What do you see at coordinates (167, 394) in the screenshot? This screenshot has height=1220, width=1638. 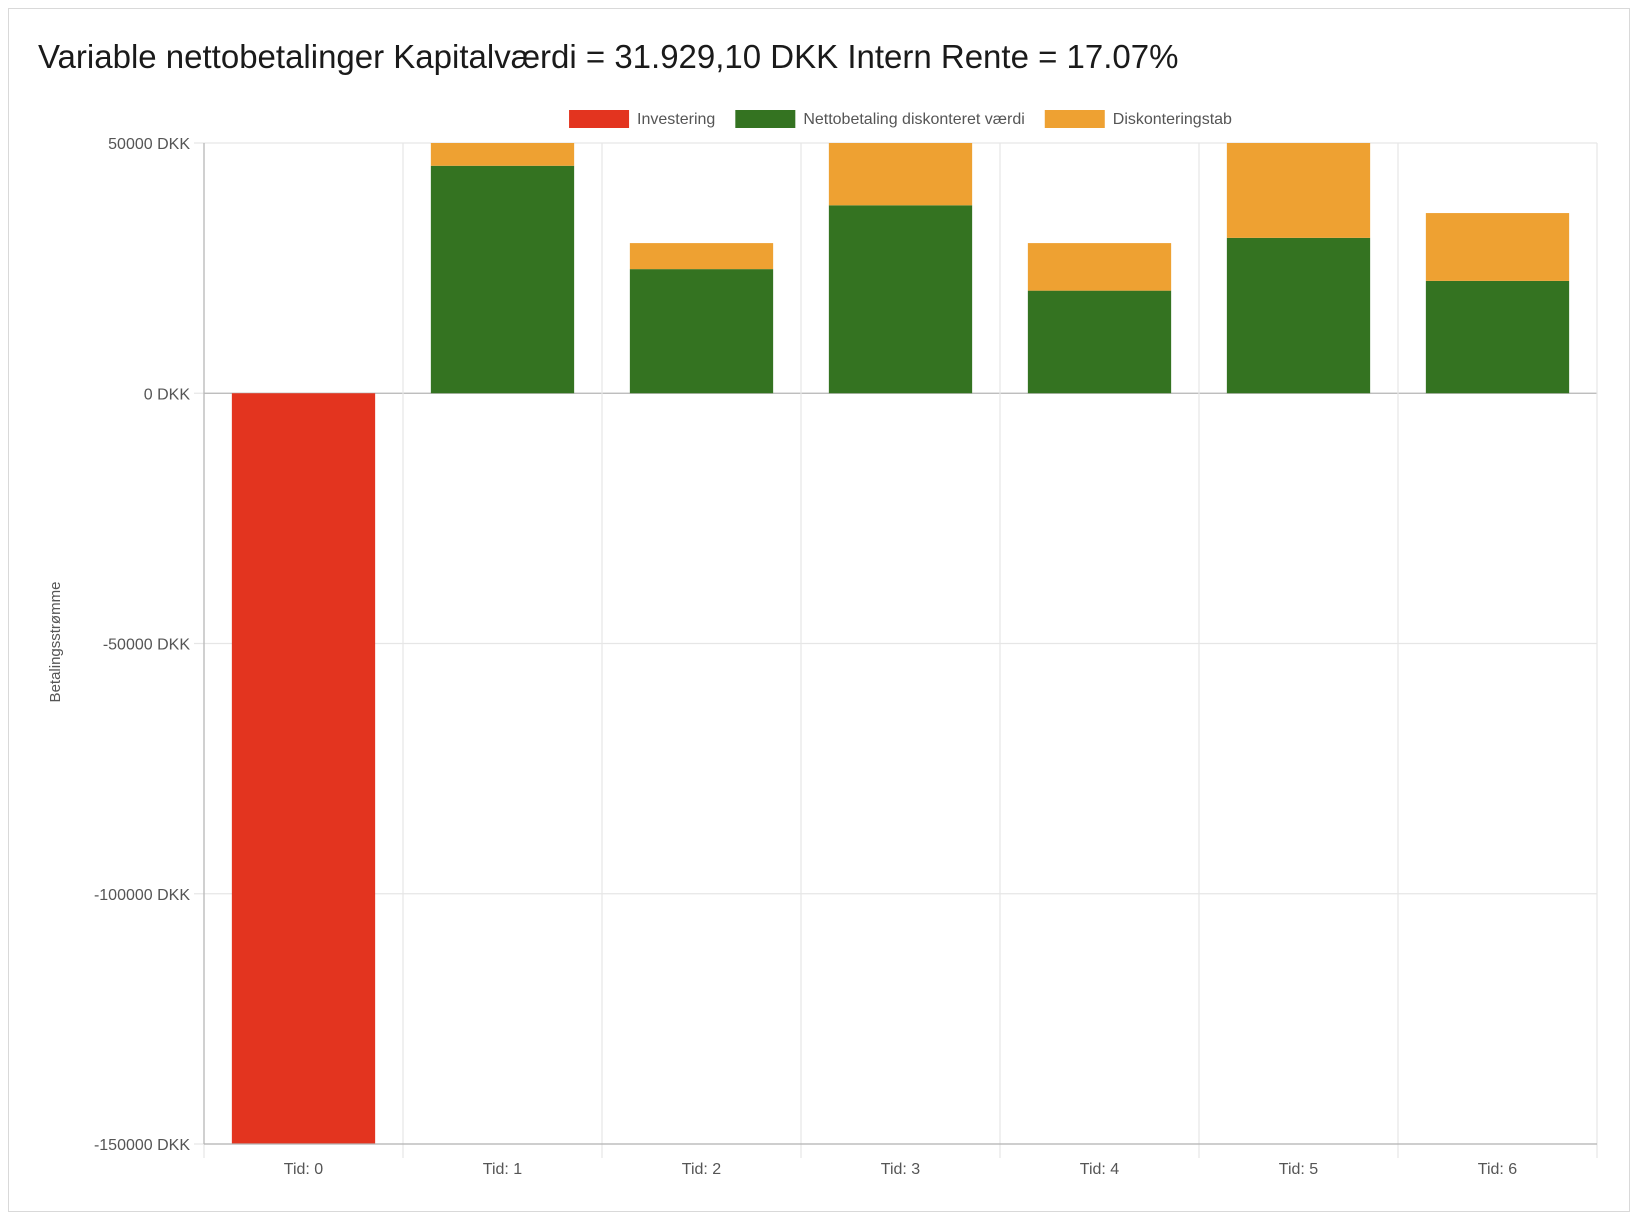 I see `y-tick-label: 0 DKK` at bounding box center [167, 394].